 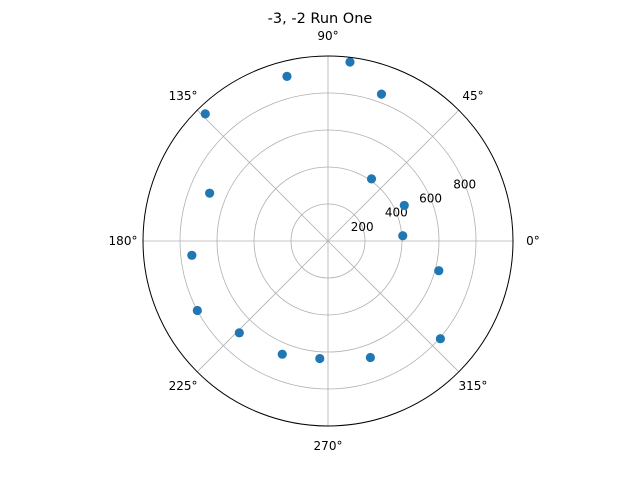 I want to click on r-tick-label: 600, so click(x=430, y=199).